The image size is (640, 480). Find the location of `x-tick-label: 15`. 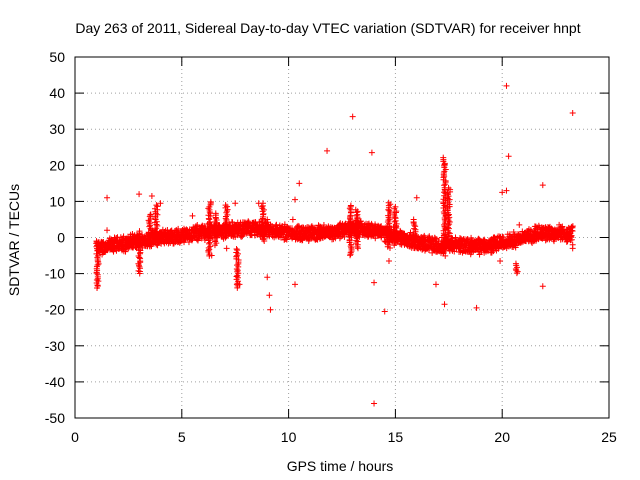

x-tick-label: 15 is located at coordinates (396, 437).